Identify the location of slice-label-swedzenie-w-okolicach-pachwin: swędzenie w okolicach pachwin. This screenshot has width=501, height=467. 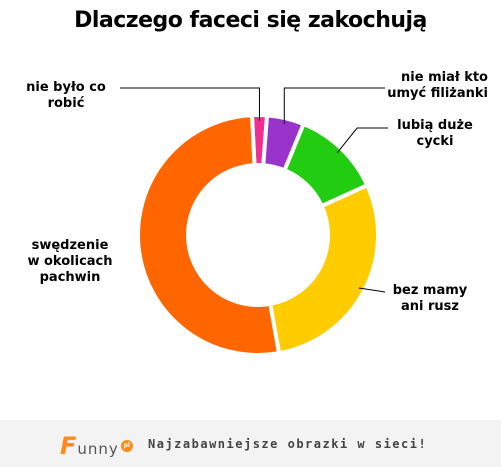
(70, 261).